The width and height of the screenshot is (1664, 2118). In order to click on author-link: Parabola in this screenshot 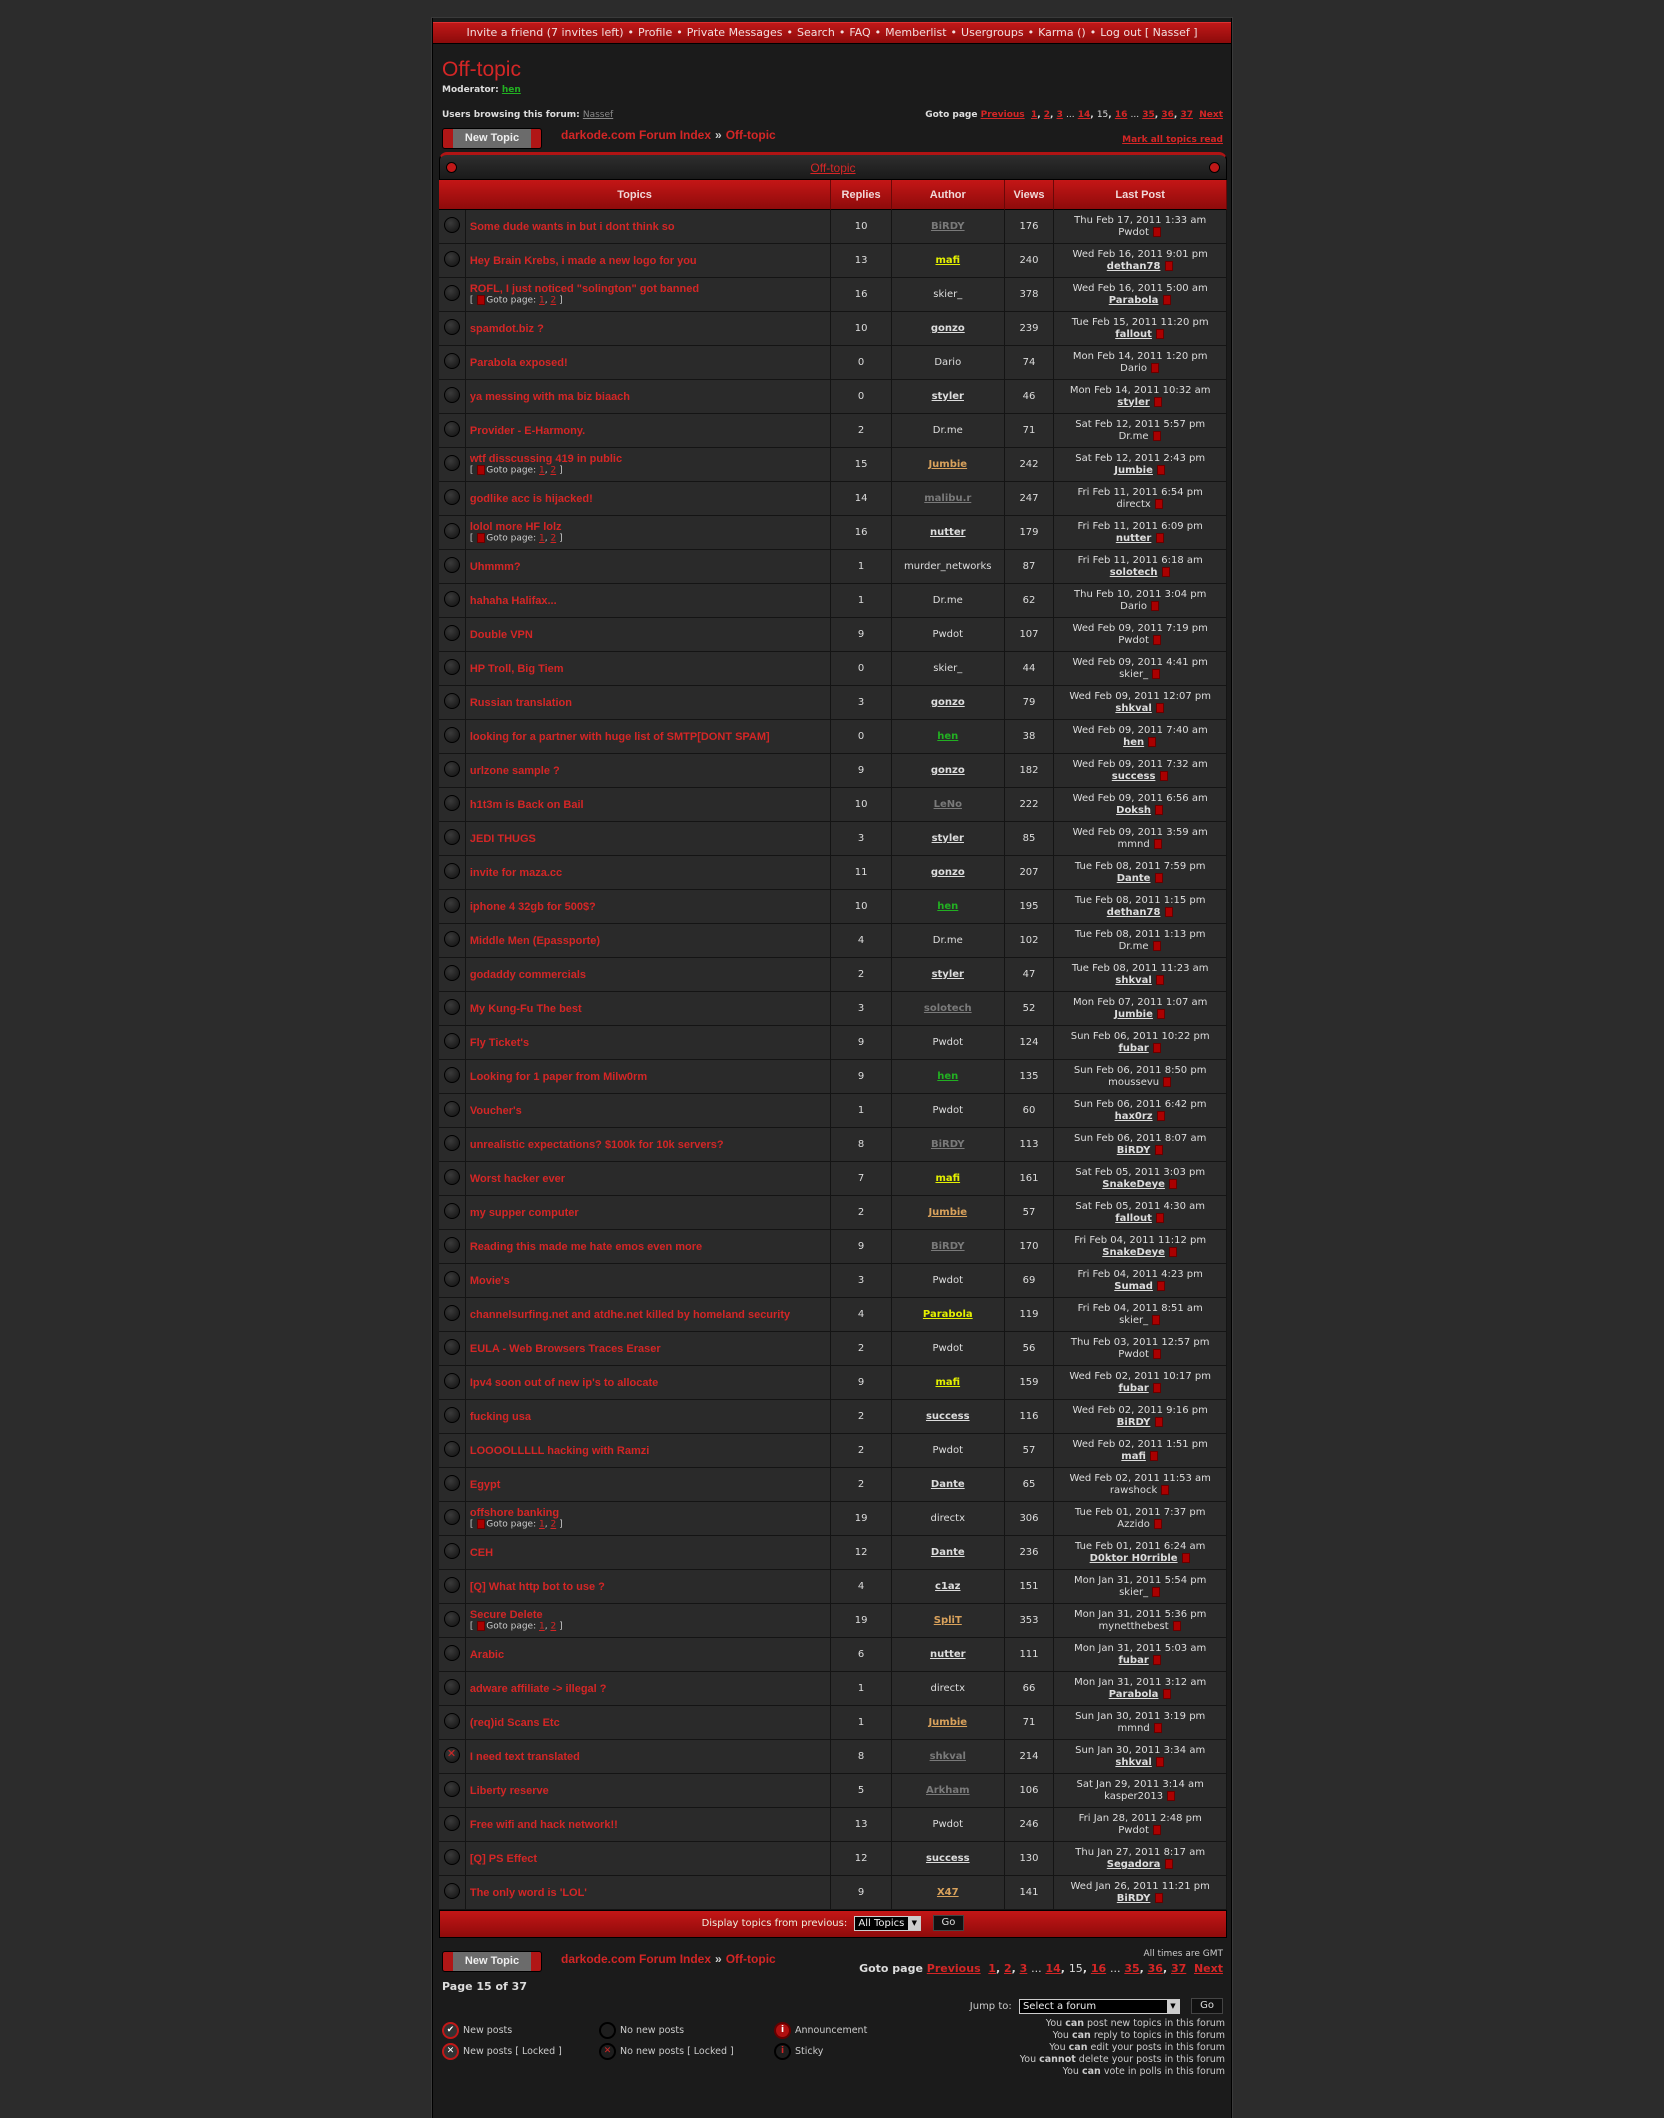, I will do `click(947, 1314)`.